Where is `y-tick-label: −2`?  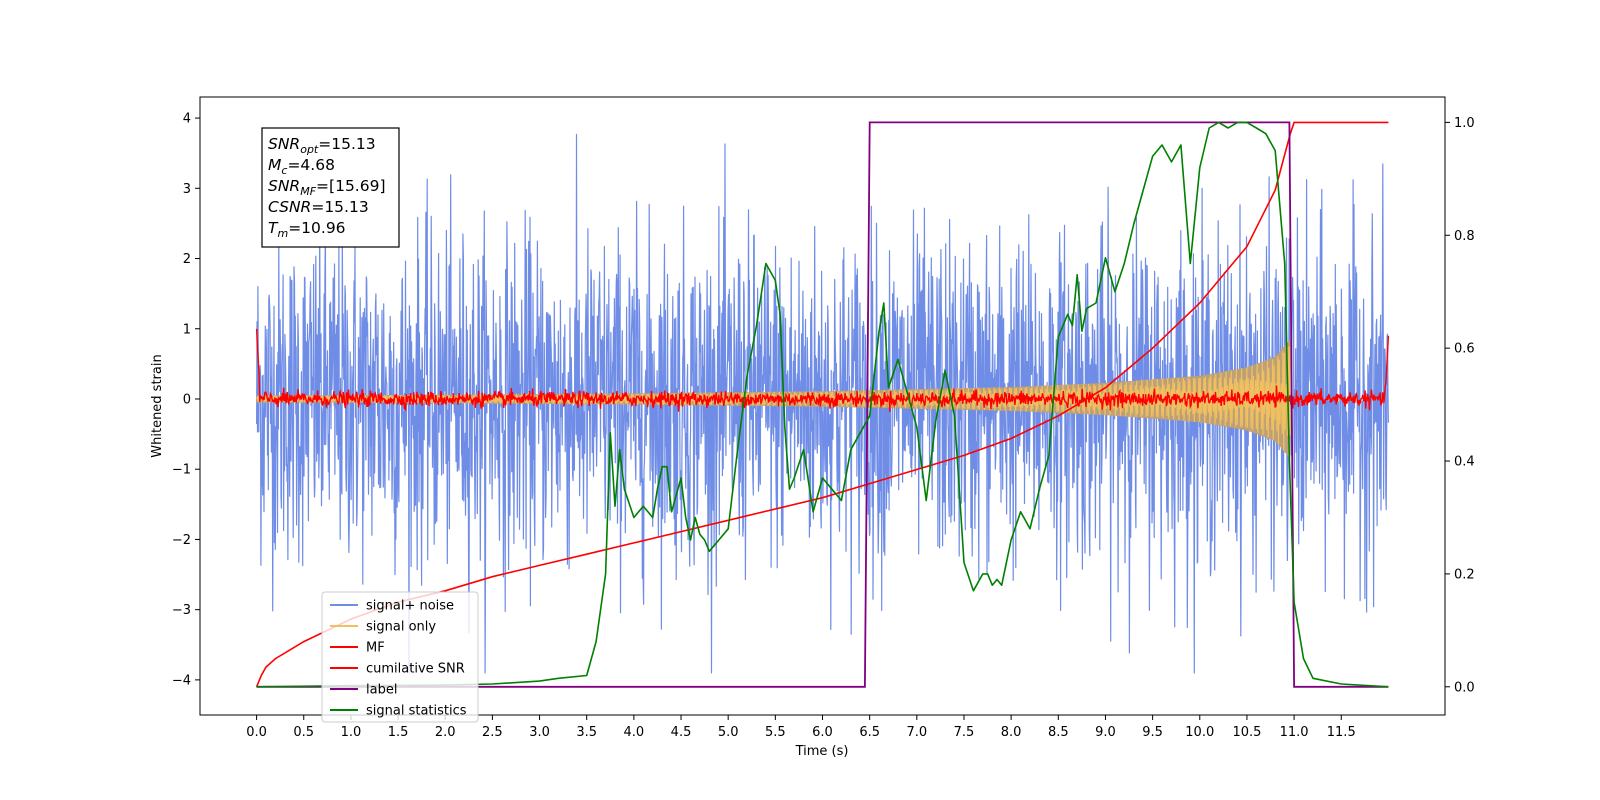 y-tick-label: −2 is located at coordinates (181, 540).